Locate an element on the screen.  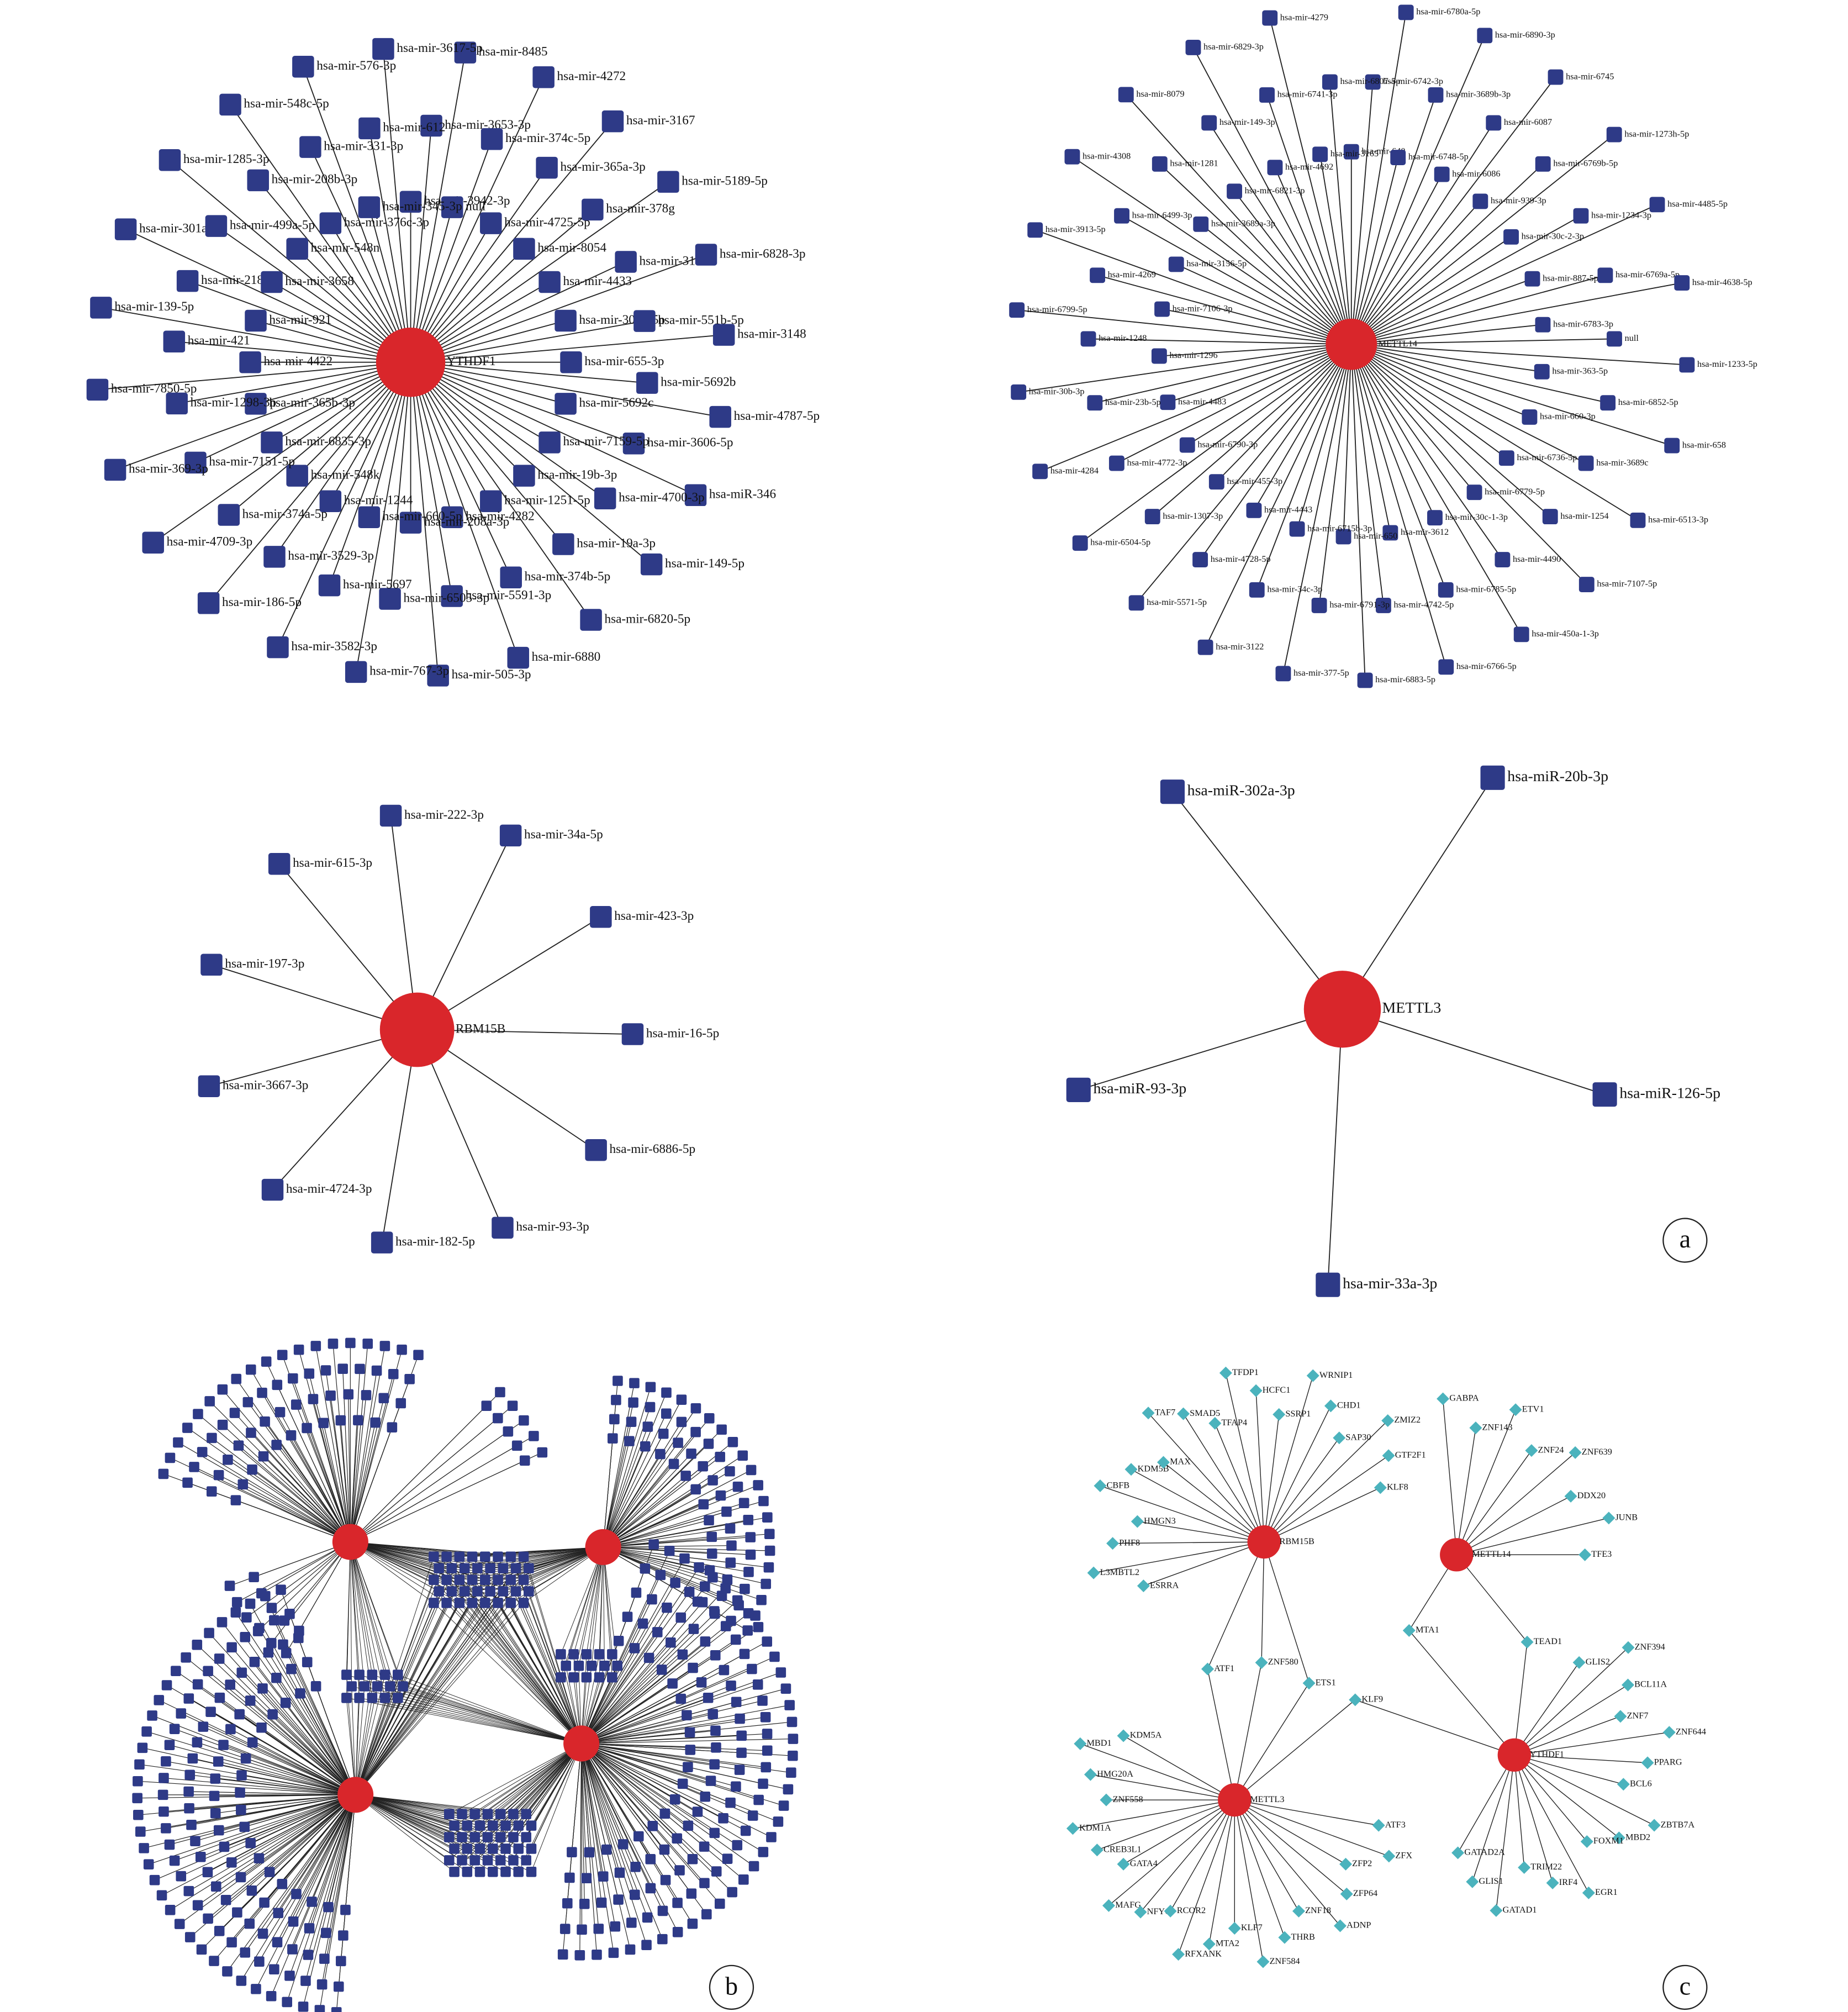
mirna-label: hsa-mir-4485-5p is located at coordinates (1697, 204).